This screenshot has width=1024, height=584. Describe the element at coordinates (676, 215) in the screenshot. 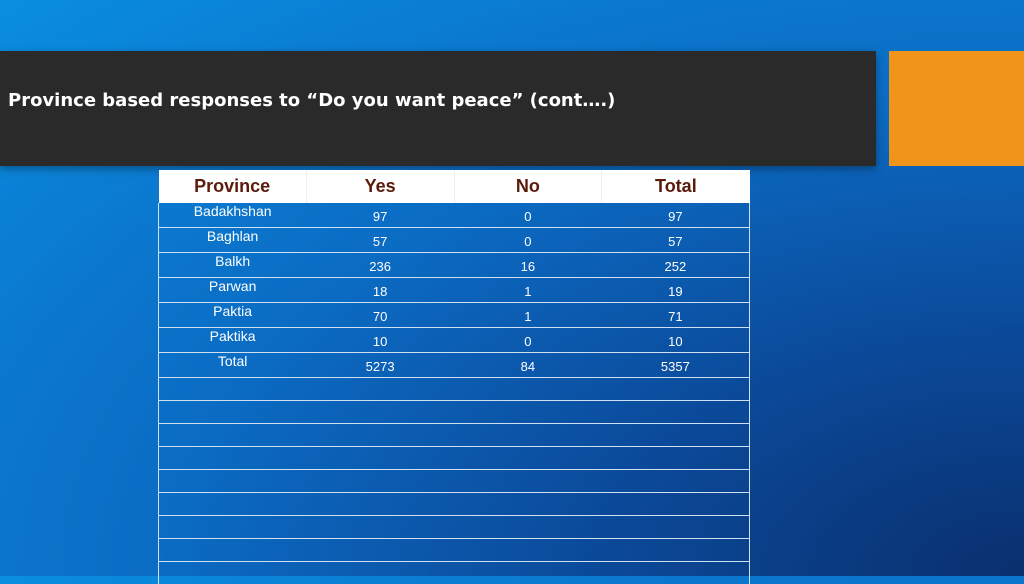

I see `total-cell: 97` at that location.